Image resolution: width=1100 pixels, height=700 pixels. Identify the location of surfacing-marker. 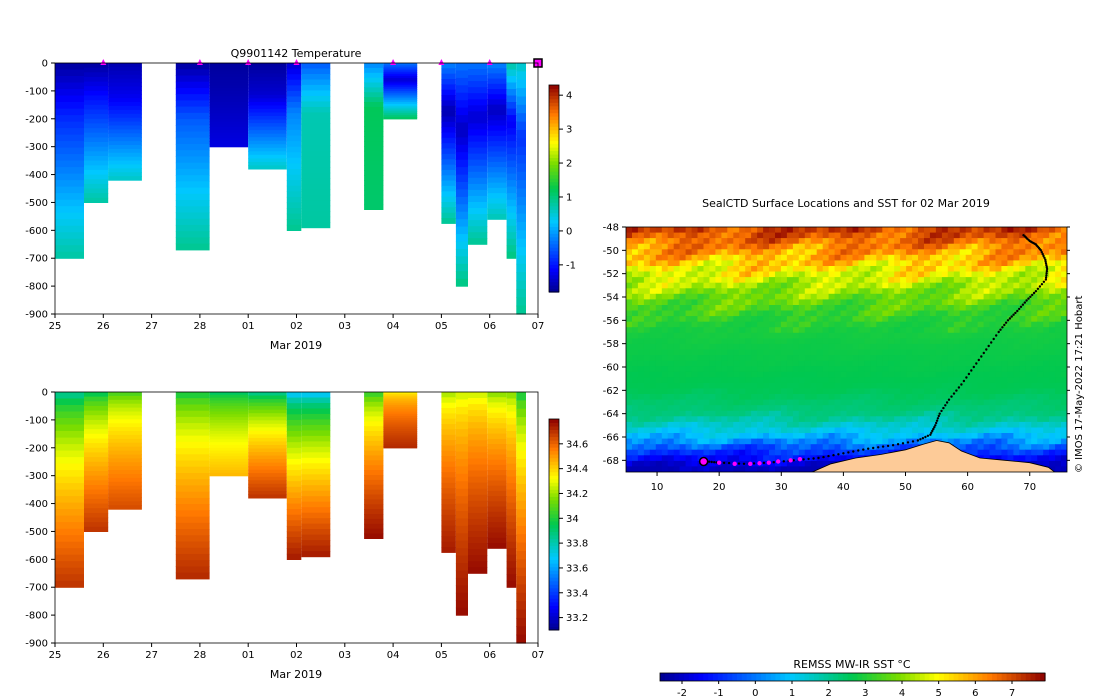
(441, 62).